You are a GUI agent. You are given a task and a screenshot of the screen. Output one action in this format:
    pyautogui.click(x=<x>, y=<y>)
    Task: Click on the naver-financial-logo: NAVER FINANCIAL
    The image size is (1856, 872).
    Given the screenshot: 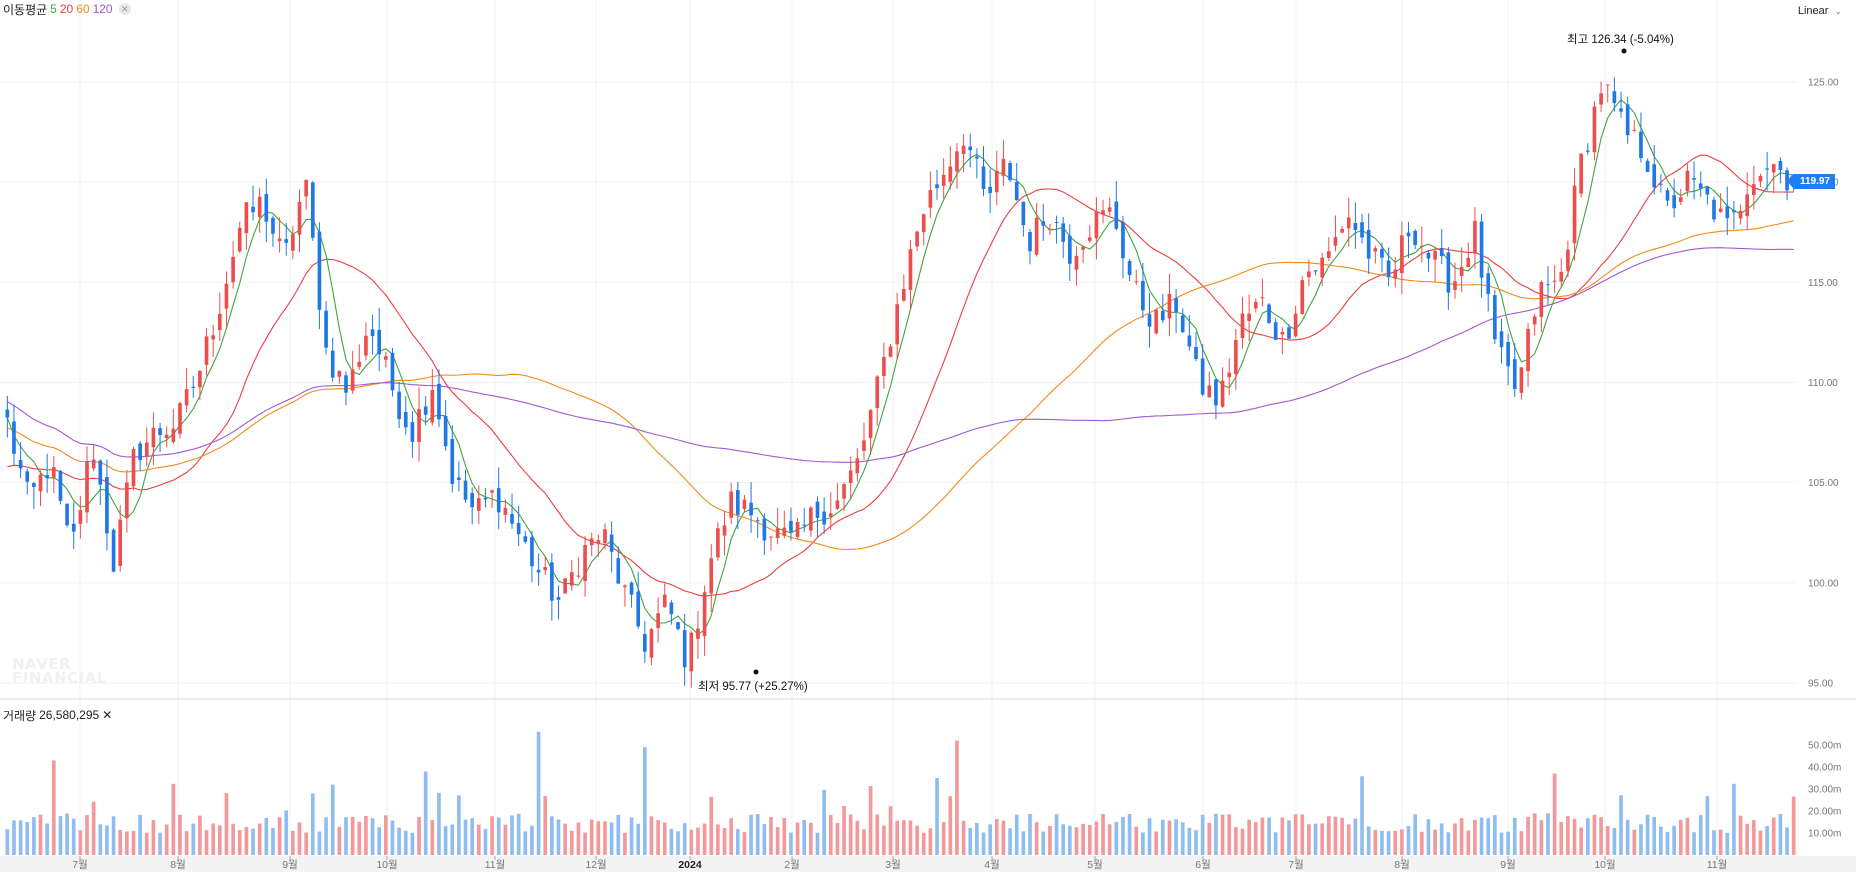 What is the action you would take?
    pyautogui.click(x=59, y=671)
    